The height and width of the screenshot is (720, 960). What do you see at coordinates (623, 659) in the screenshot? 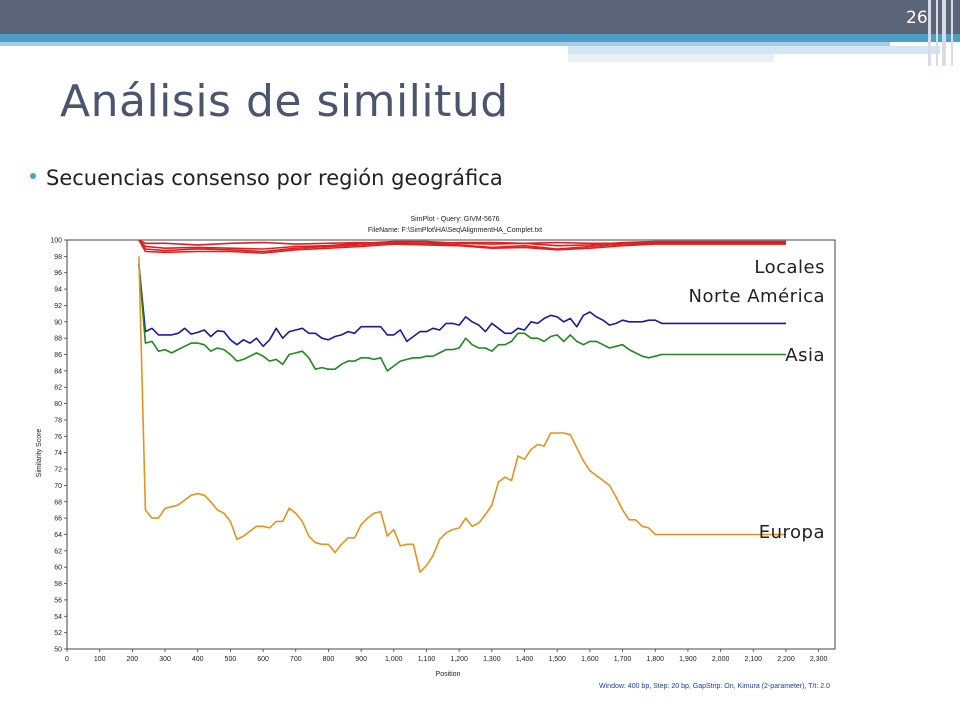
I see `x-tick-label: 1,700` at bounding box center [623, 659].